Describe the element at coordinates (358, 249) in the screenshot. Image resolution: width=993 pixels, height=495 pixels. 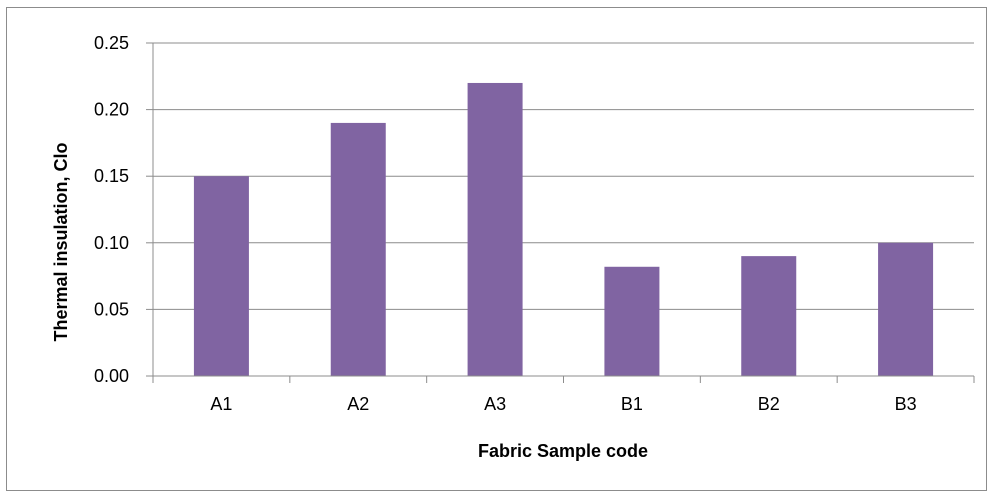
I see `bar-A2` at that location.